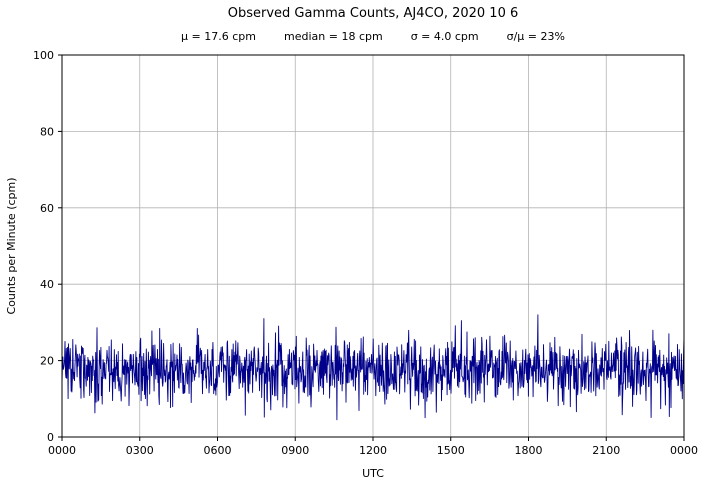 Image resolution: width=705 pixels, height=489 pixels. What do you see at coordinates (373, 13) in the screenshot?
I see `chart-title: Observed Gamma Counts, AJ4CO, 2020 10 6` at bounding box center [373, 13].